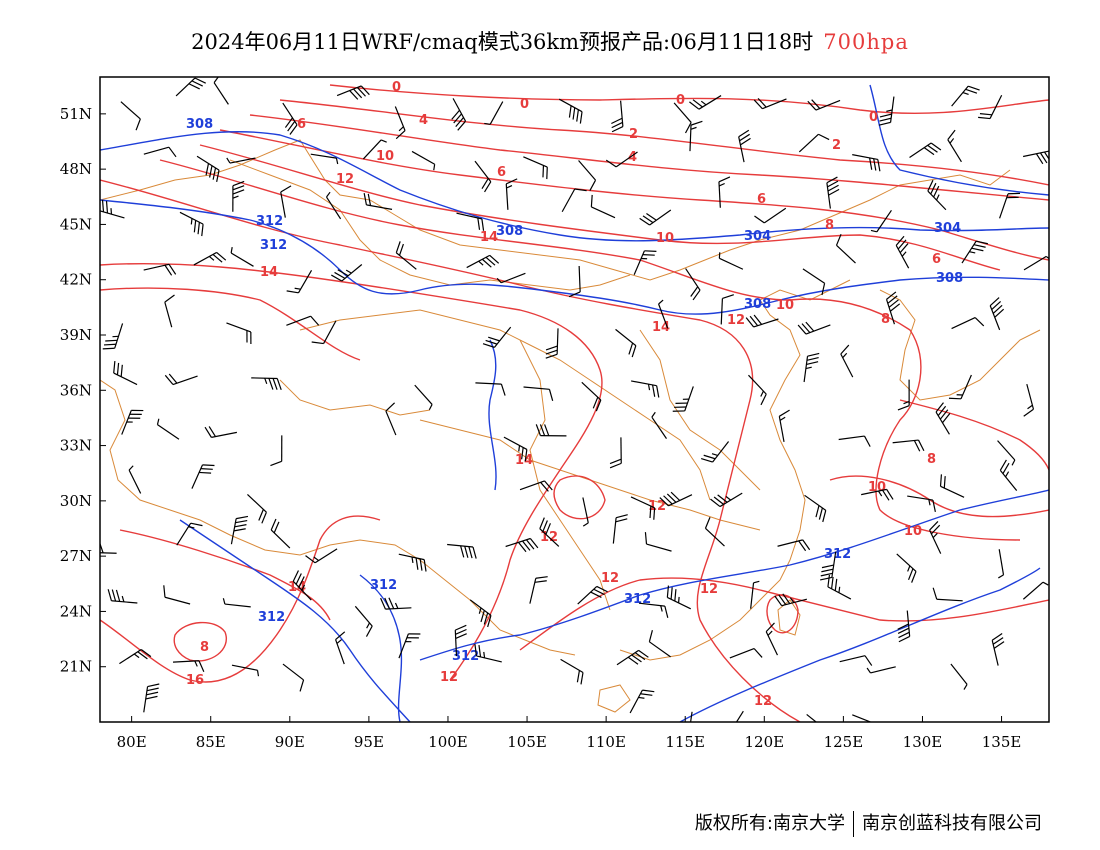 The width and height of the screenshot is (1100, 850). I want to click on isotherm-12-south, so click(784, 614).